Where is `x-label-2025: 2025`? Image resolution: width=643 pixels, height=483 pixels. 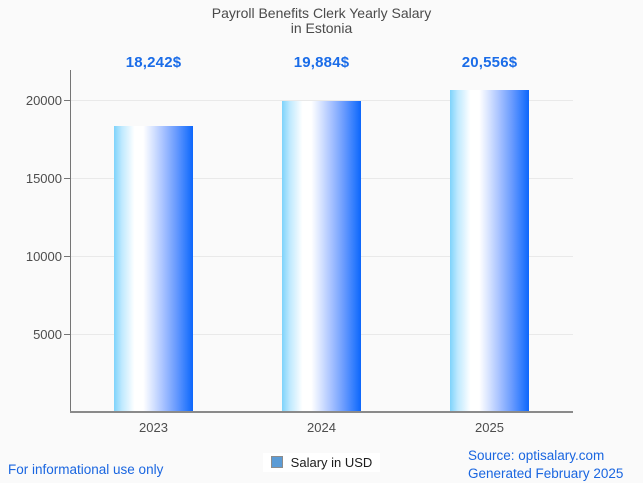 x-label-2025: 2025 is located at coordinates (489, 427).